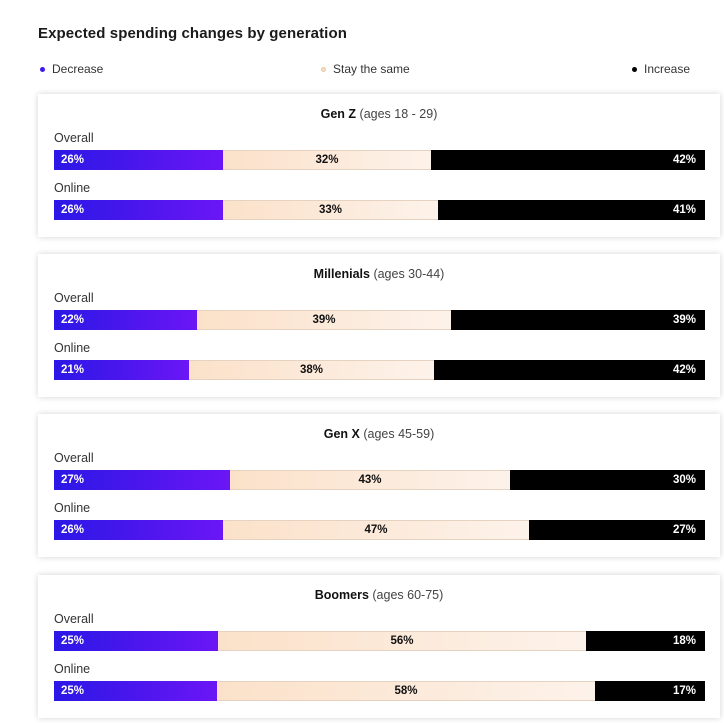 The width and height of the screenshot is (724, 723). What do you see at coordinates (142, 480) in the screenshot?
I see `decrease-segment: 27%` at bounding box center [142, 480].